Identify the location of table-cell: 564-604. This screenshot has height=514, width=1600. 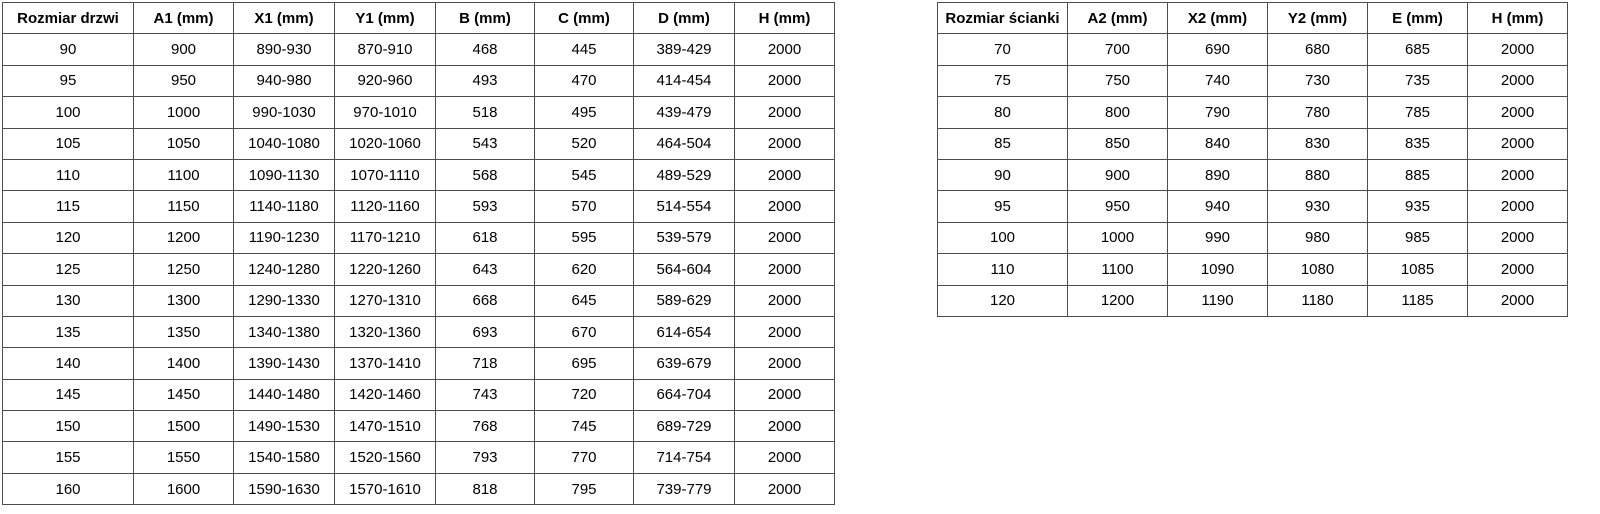
(684, 269).